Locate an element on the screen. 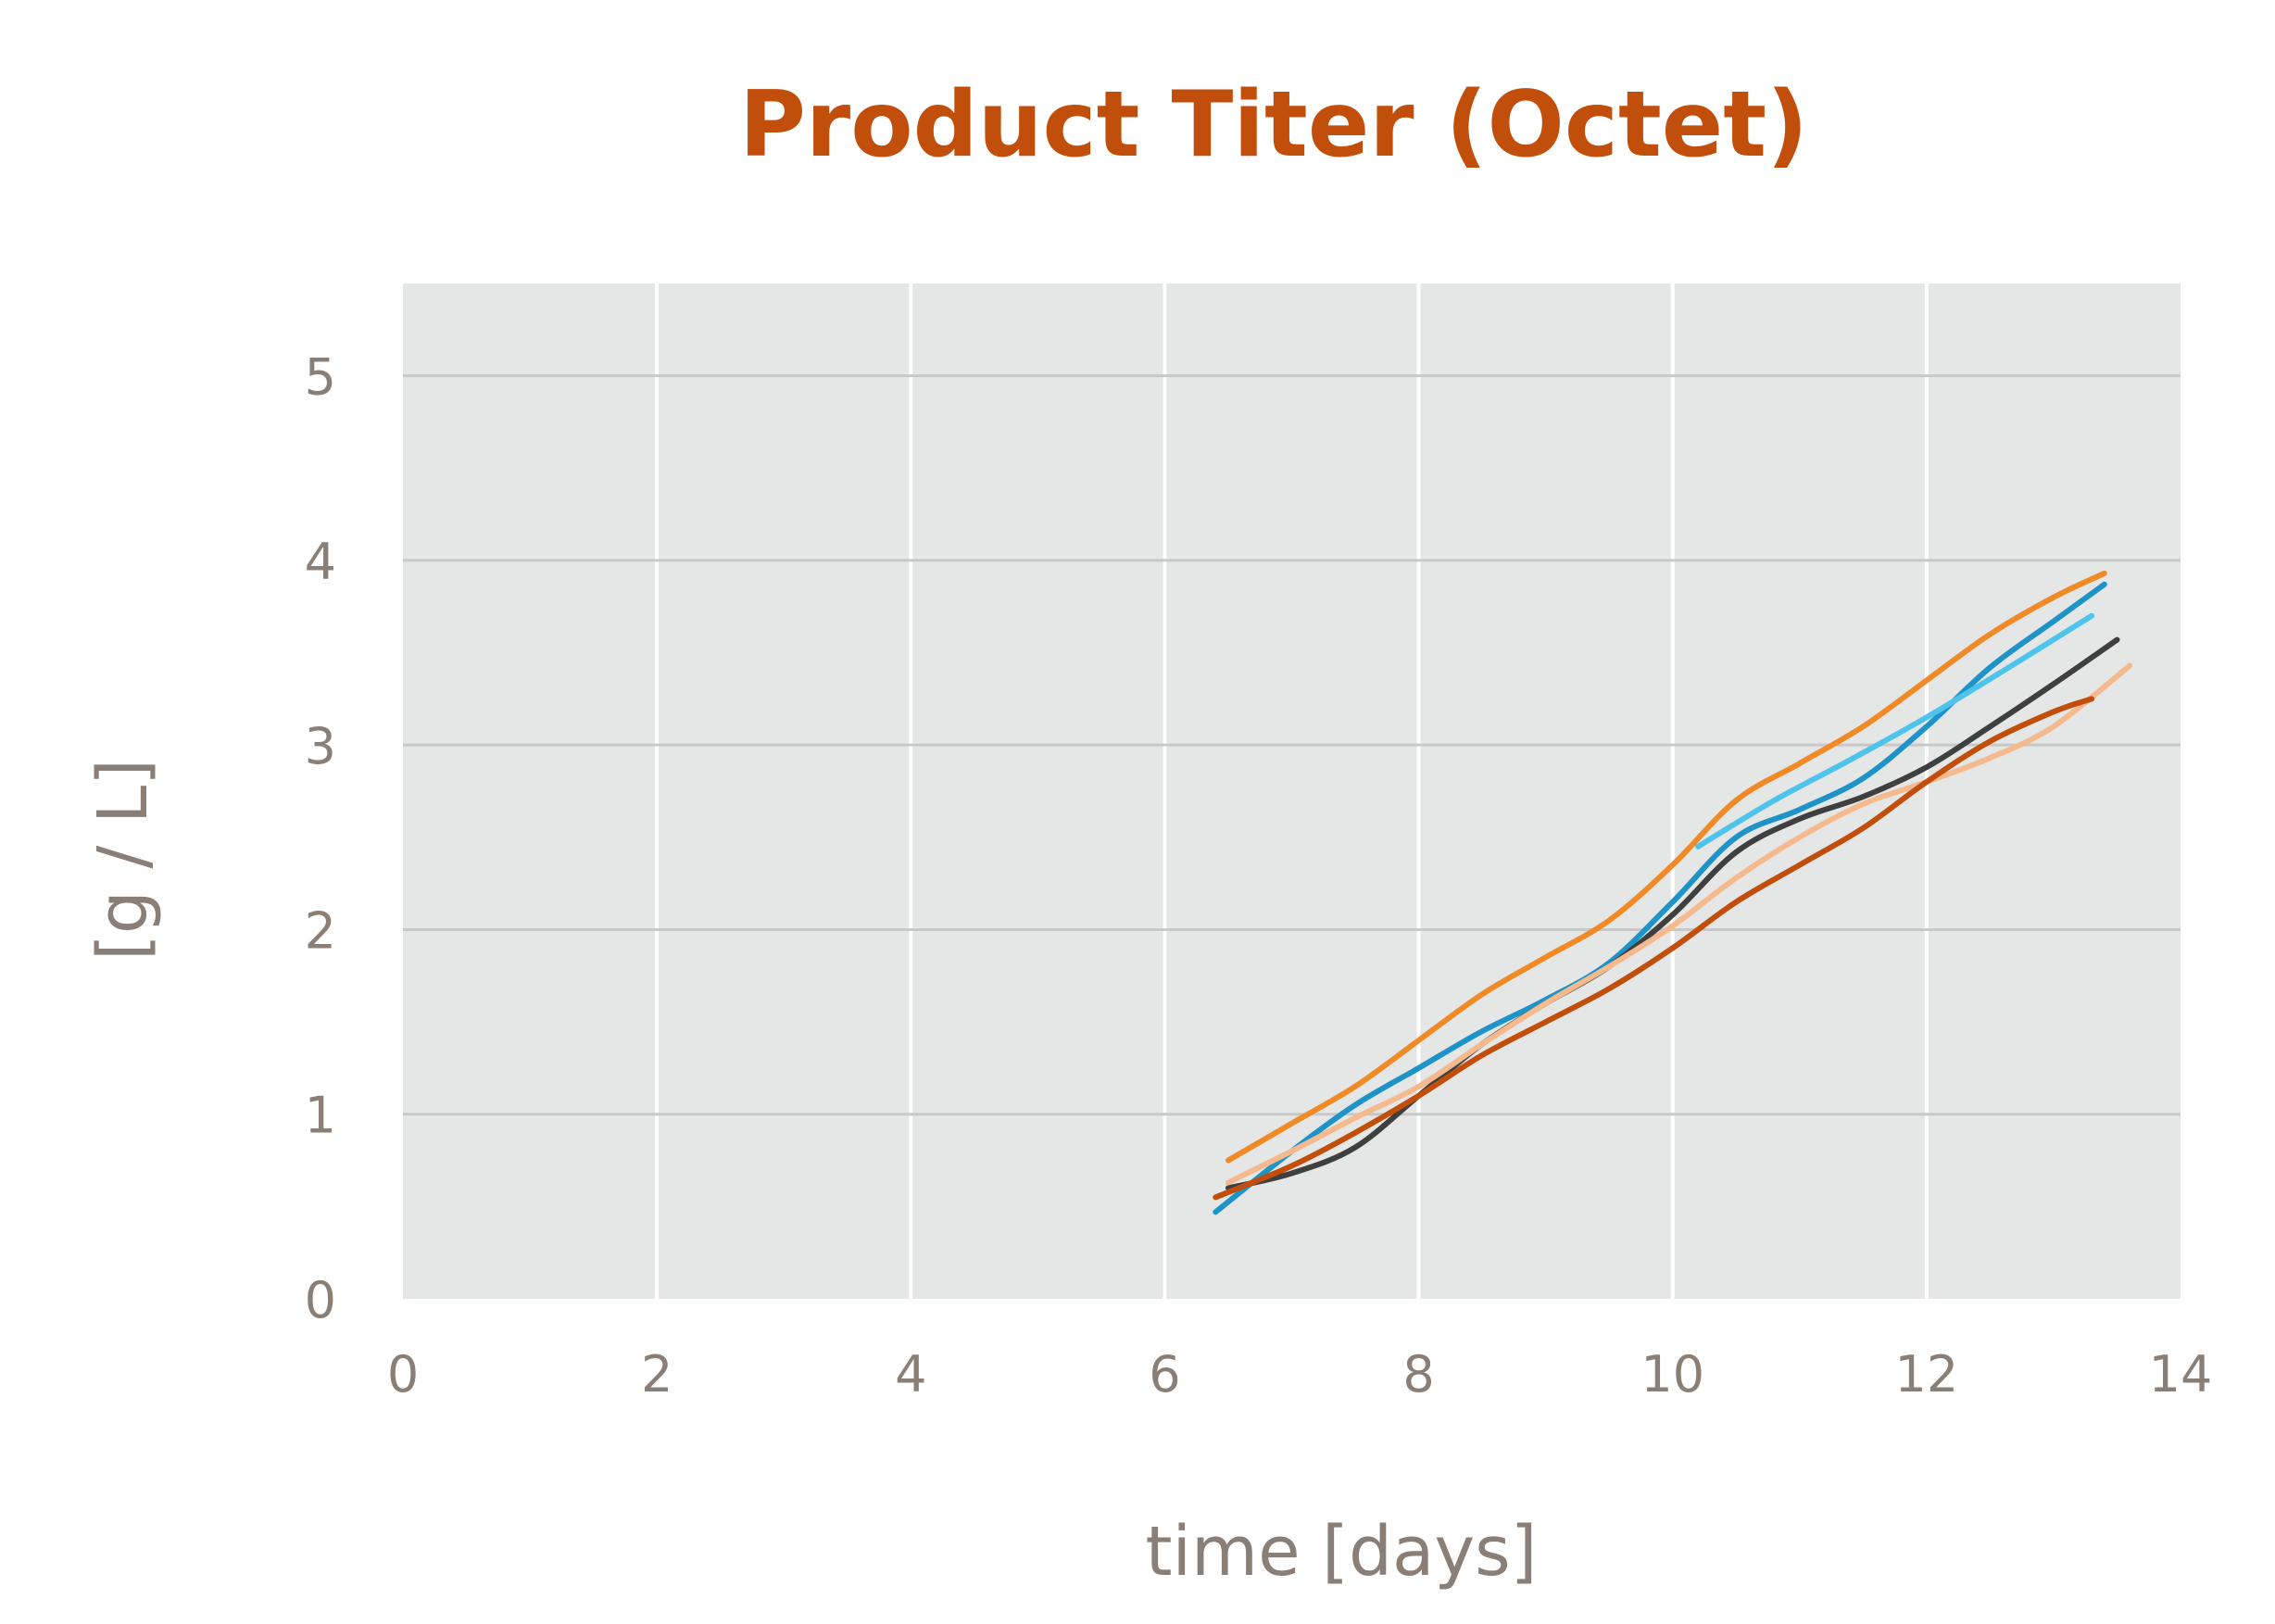 The image size is (2275, 1624). x-tick-label: 4 is located at coordinates (910, 1374).